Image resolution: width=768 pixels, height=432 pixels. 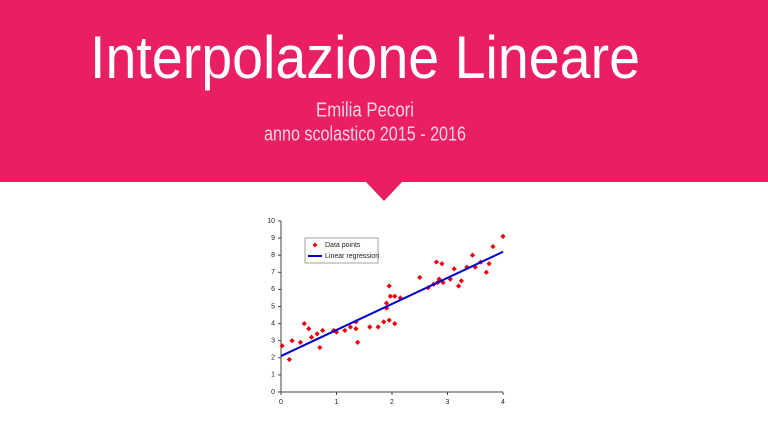 I want to click on y-tick-label: 7, so click(x=273, y=272).